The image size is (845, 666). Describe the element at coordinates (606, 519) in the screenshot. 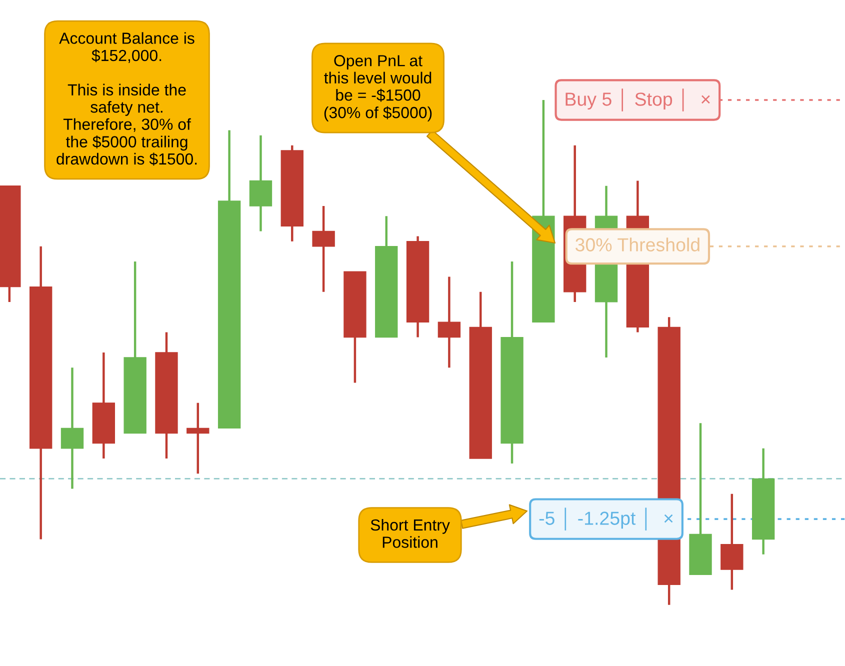

I see `ref-line-label: -5 │ -1.25pt │ ×` at that location.